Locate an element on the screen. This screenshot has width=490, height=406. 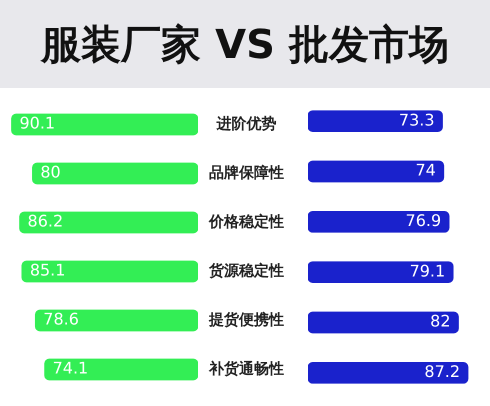
data-label: 73.3 is located at coordinates (416, 120).